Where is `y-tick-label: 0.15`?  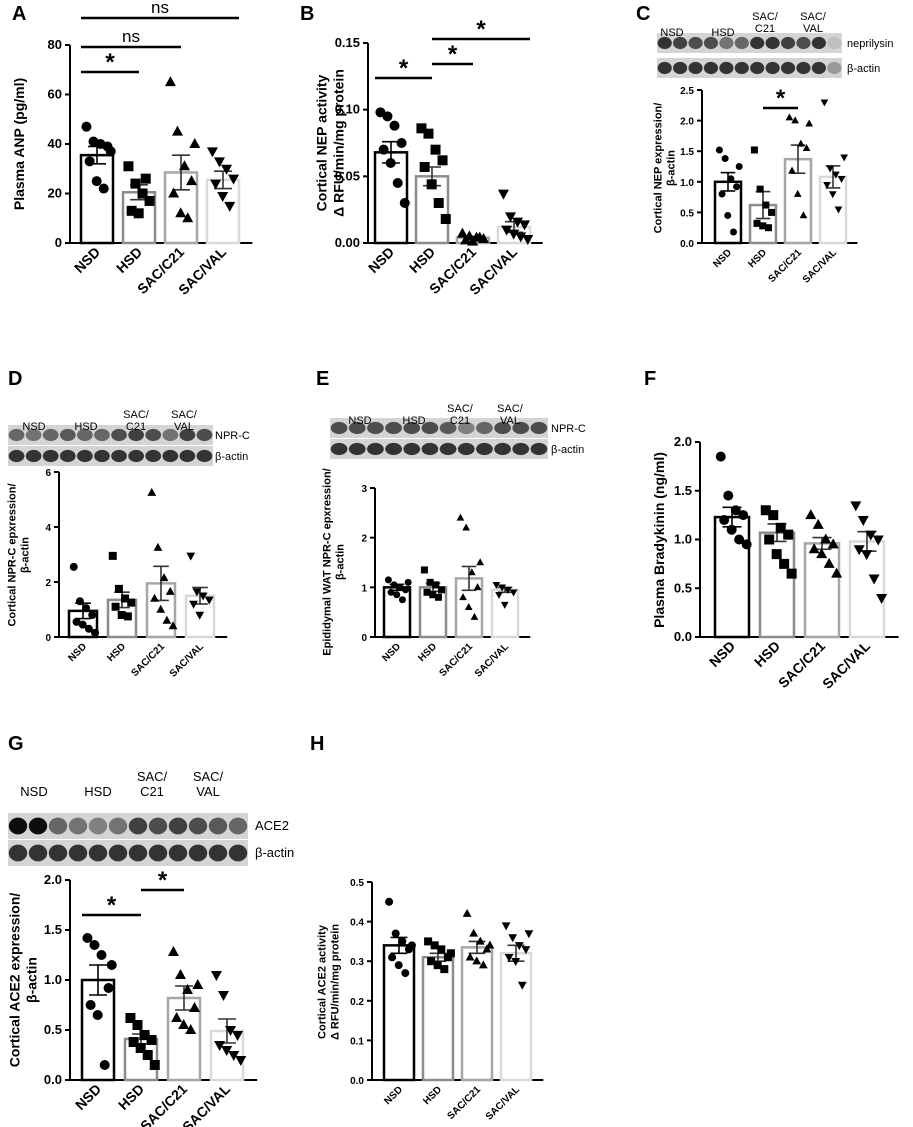 y-tick-label: 0.15 is located at coordinates (347, 42).